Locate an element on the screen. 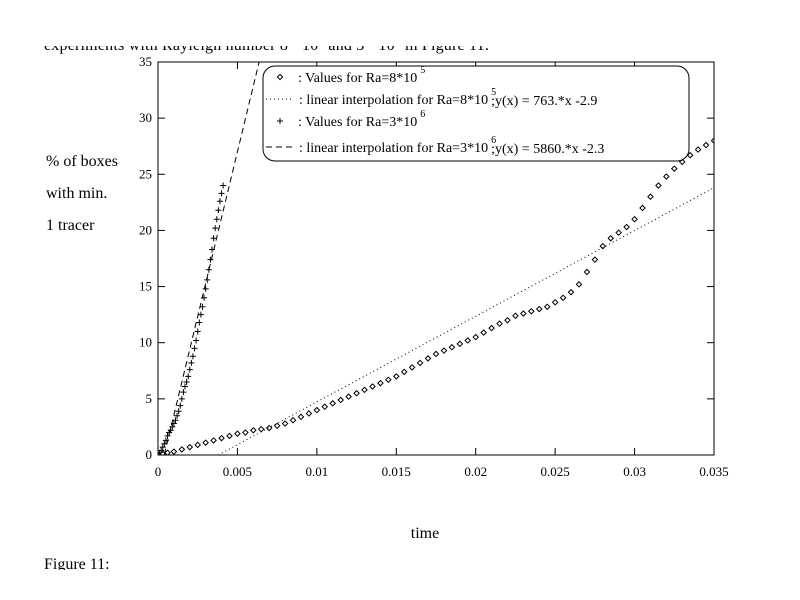  legend-entry-text: : linear interpolation for Ra=8*10 is located at coordinates (393, 100).